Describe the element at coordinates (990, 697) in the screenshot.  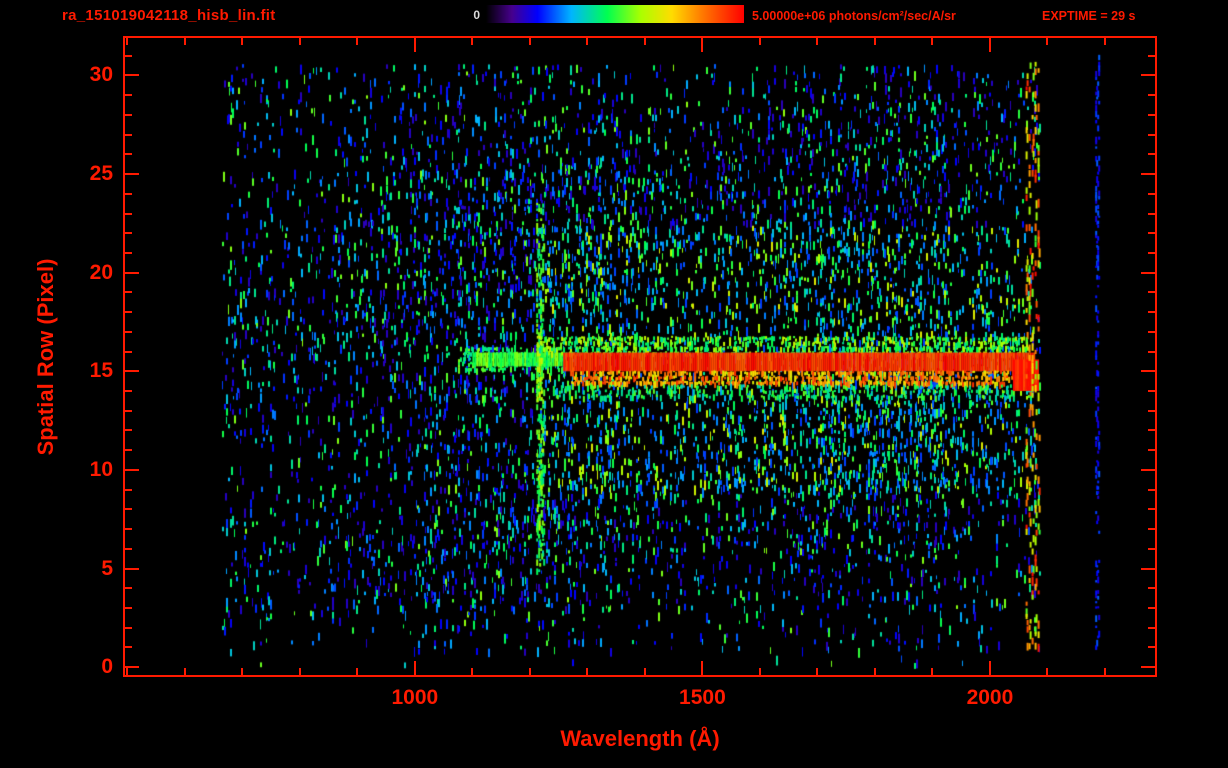
I see `x-tick-label: 2000` at that location.